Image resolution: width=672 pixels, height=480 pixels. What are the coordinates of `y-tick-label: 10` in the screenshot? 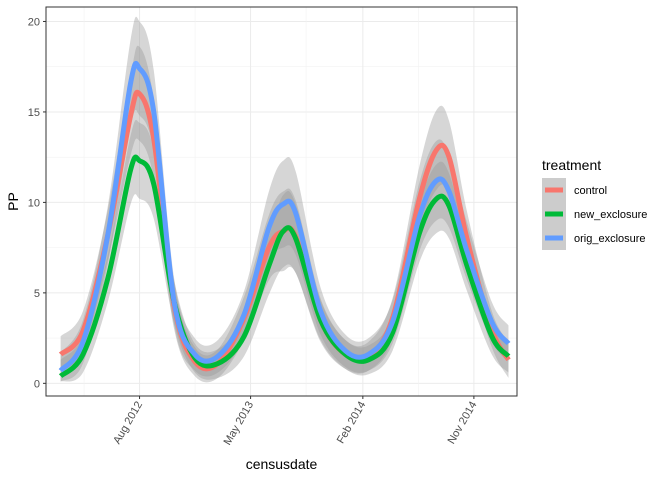 It's located at (34, 203).